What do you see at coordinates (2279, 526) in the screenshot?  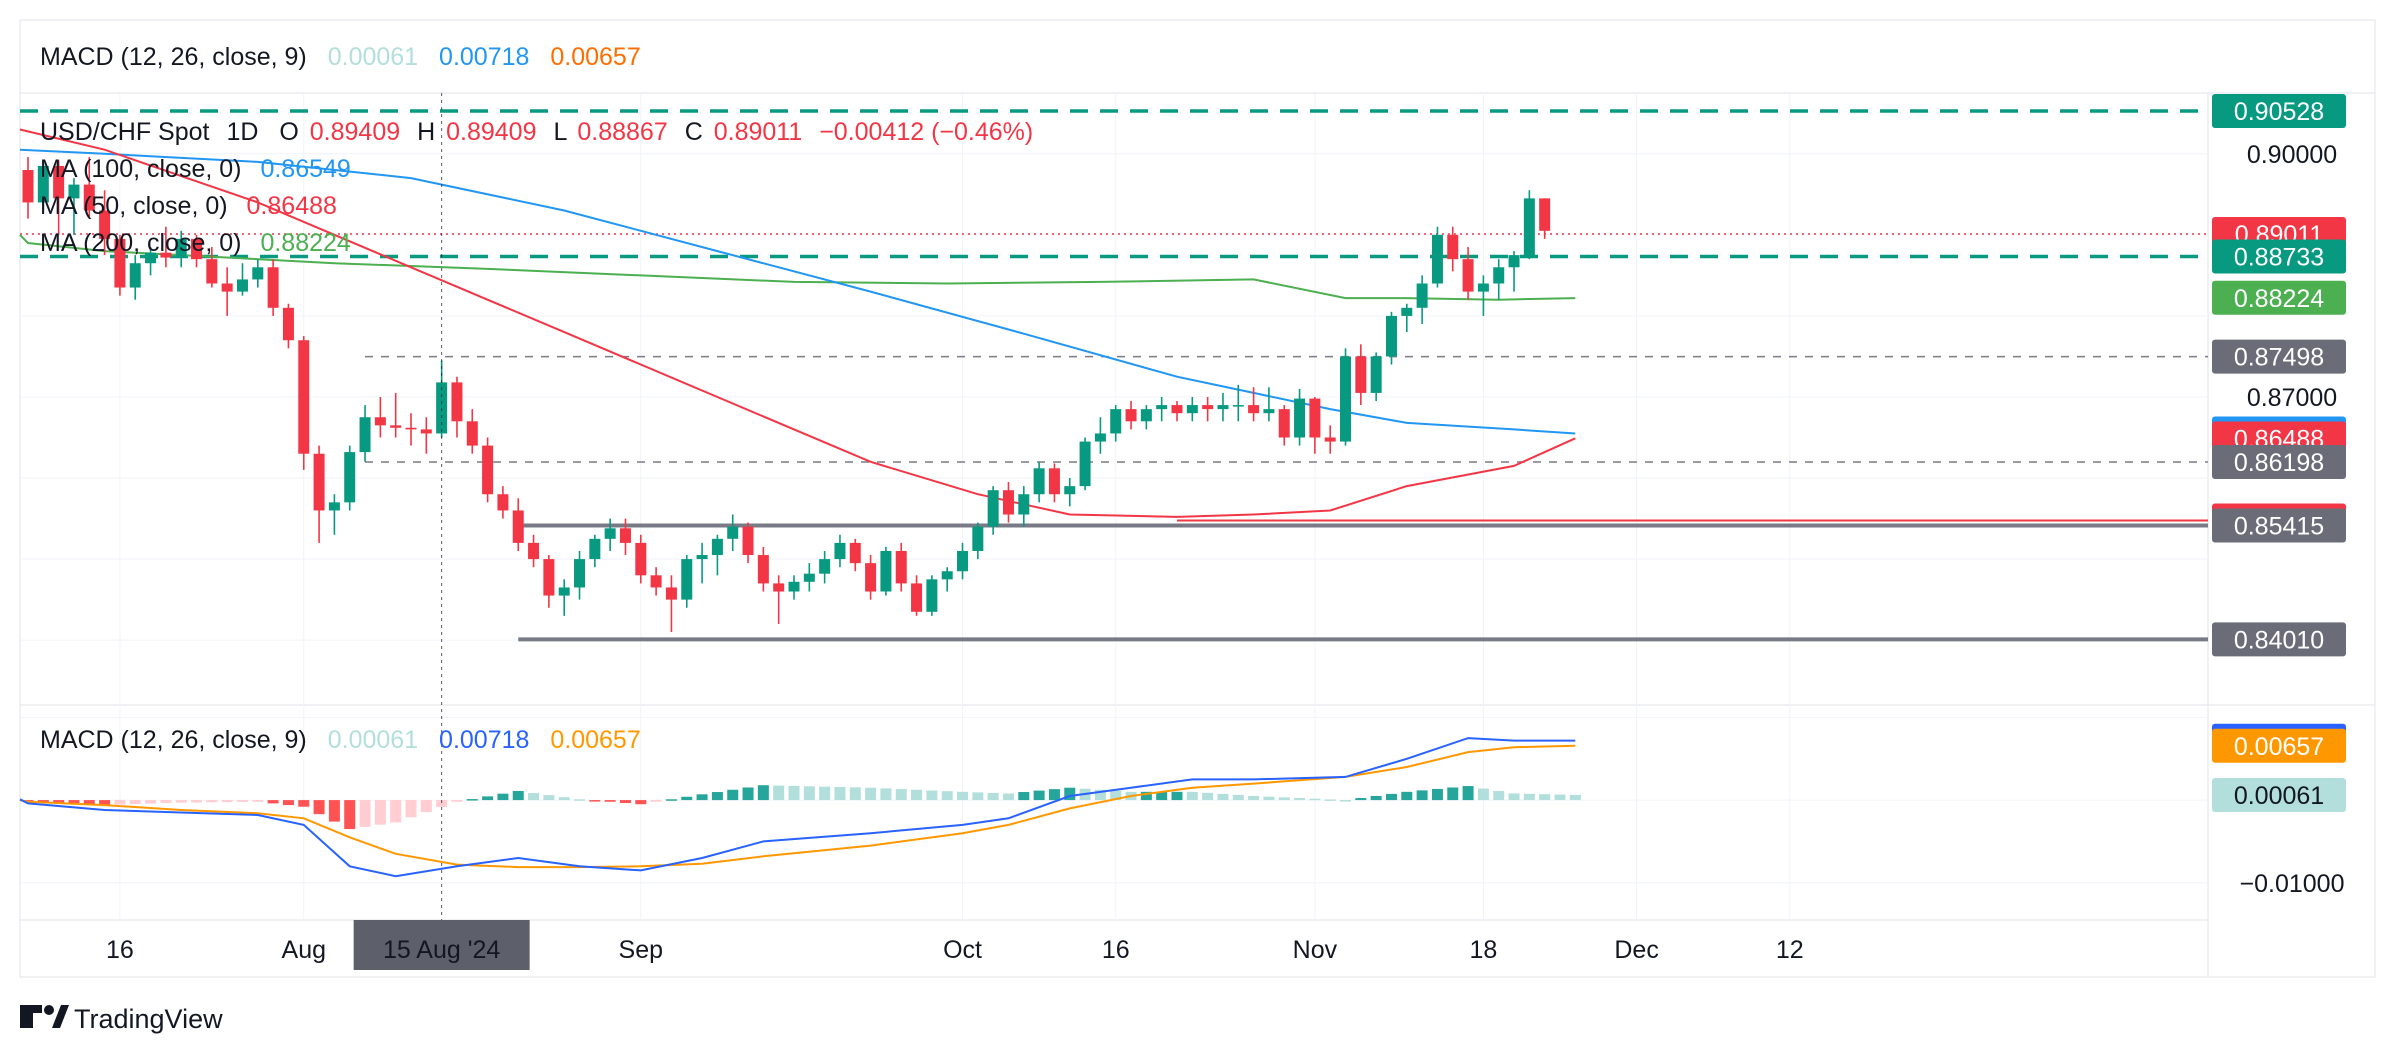 I see `price-label: 0.85415` at bounding box center [2279, 526].